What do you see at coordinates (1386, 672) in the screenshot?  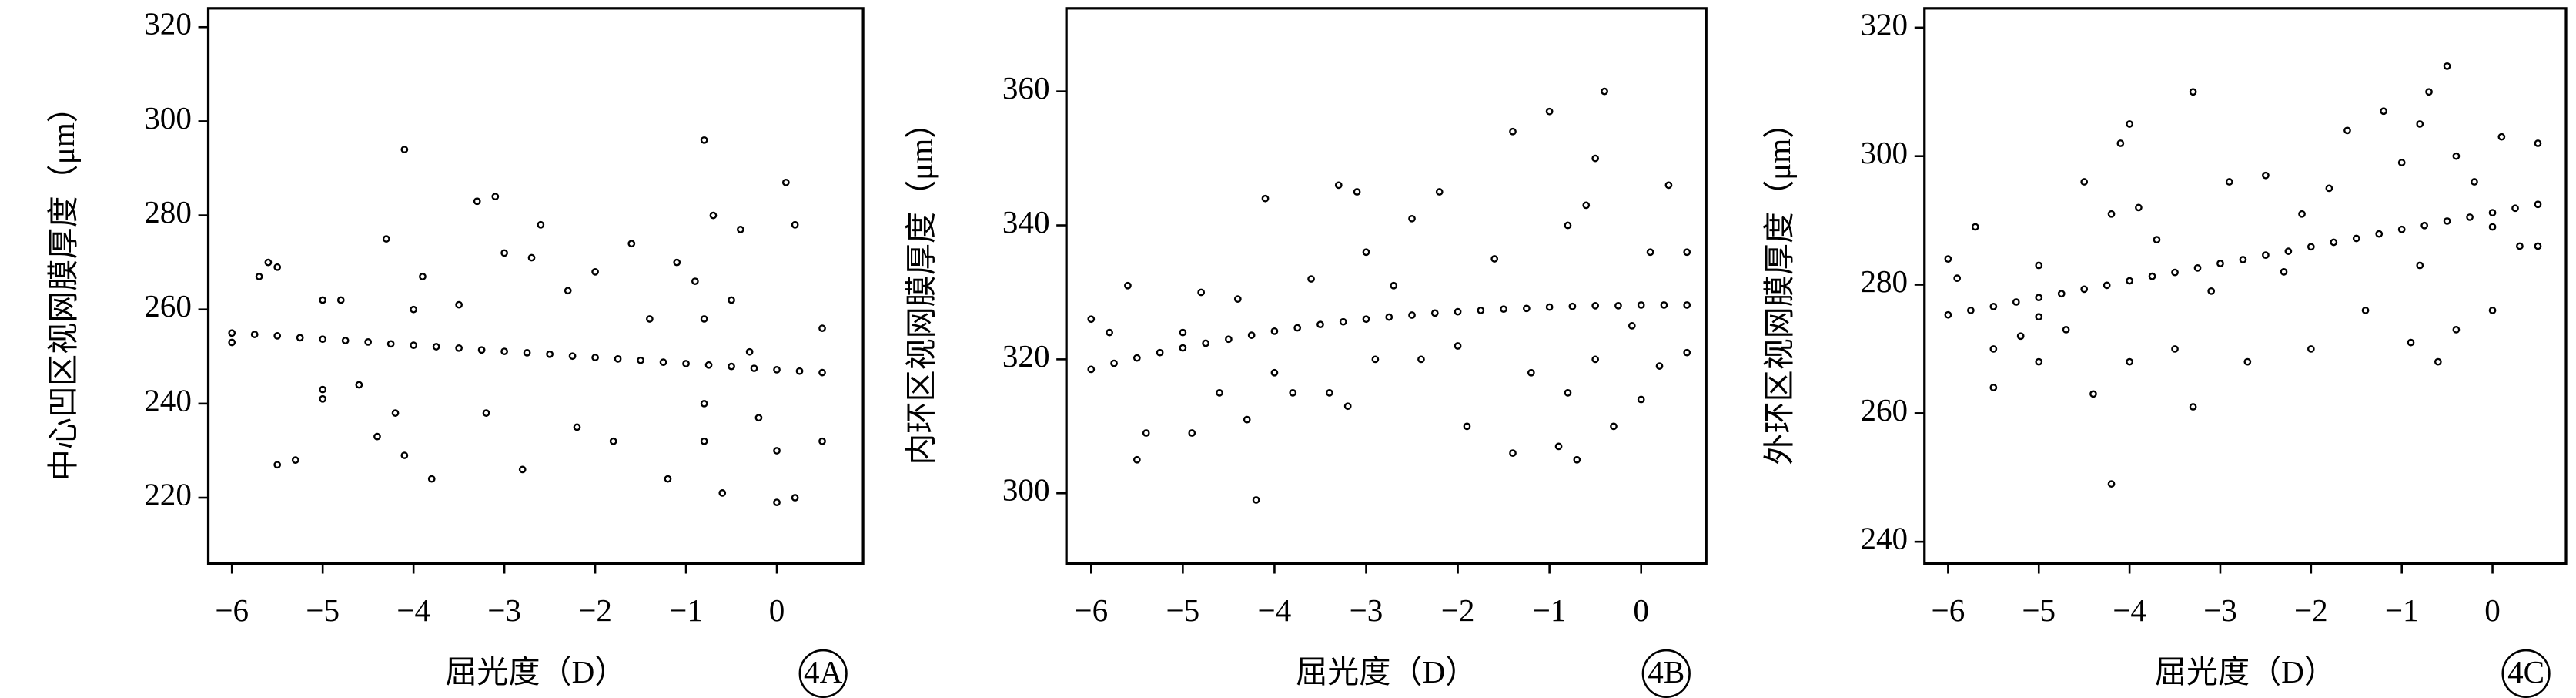 I see `x-axis-label: 屈光度（D）` at bounding box center [1386, 672].